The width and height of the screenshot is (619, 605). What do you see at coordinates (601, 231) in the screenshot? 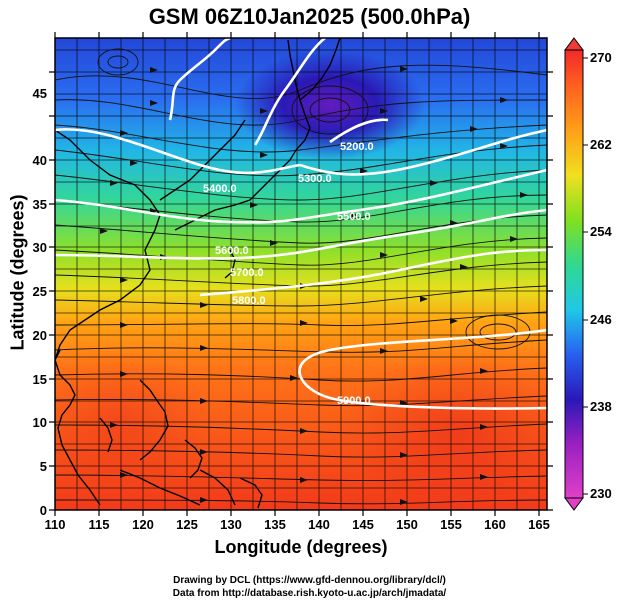
I see `colorbar-tick-label: 254` at bounding box center [601, 231].